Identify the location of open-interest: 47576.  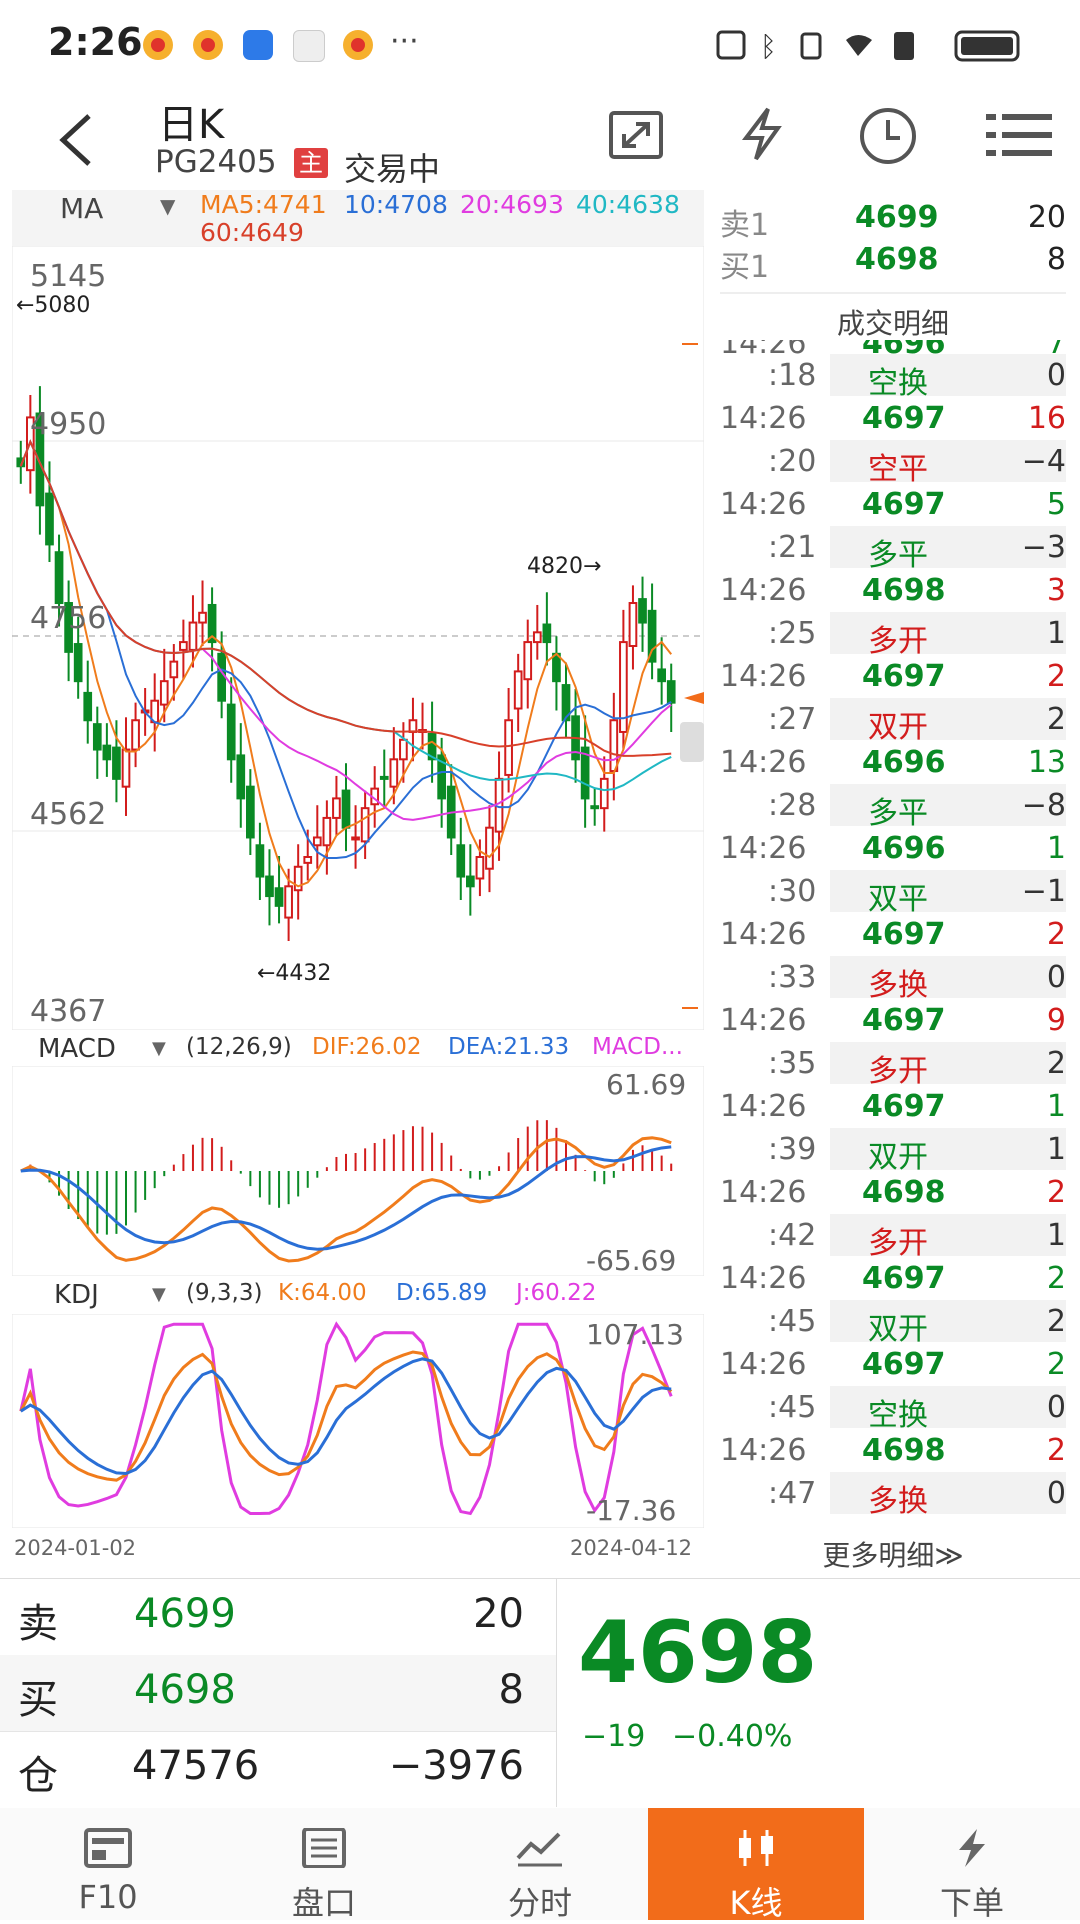
(196, 1766).